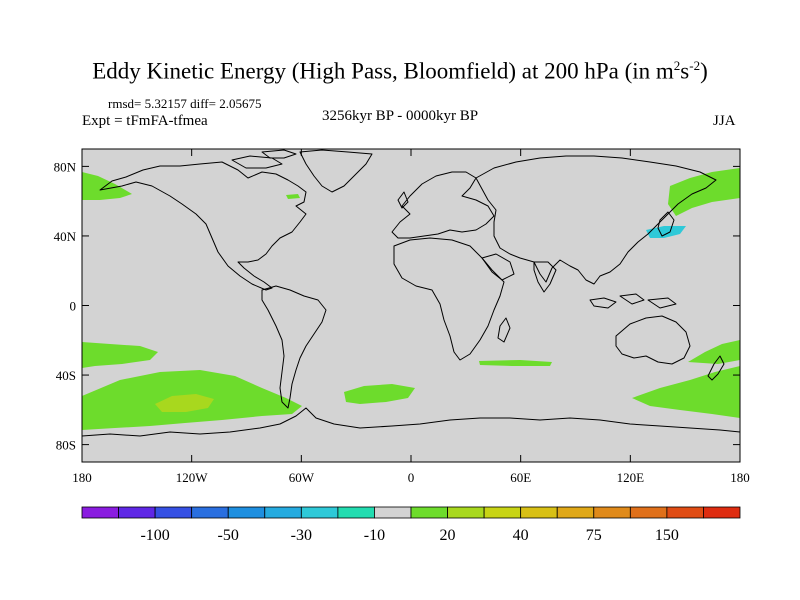 Image resolution: width=800 pixels, height=600 pixels. What do you see at coordinates (666, 232) in the screenshot?
I see `field-japan-negative` at bounding box center [666, 232].